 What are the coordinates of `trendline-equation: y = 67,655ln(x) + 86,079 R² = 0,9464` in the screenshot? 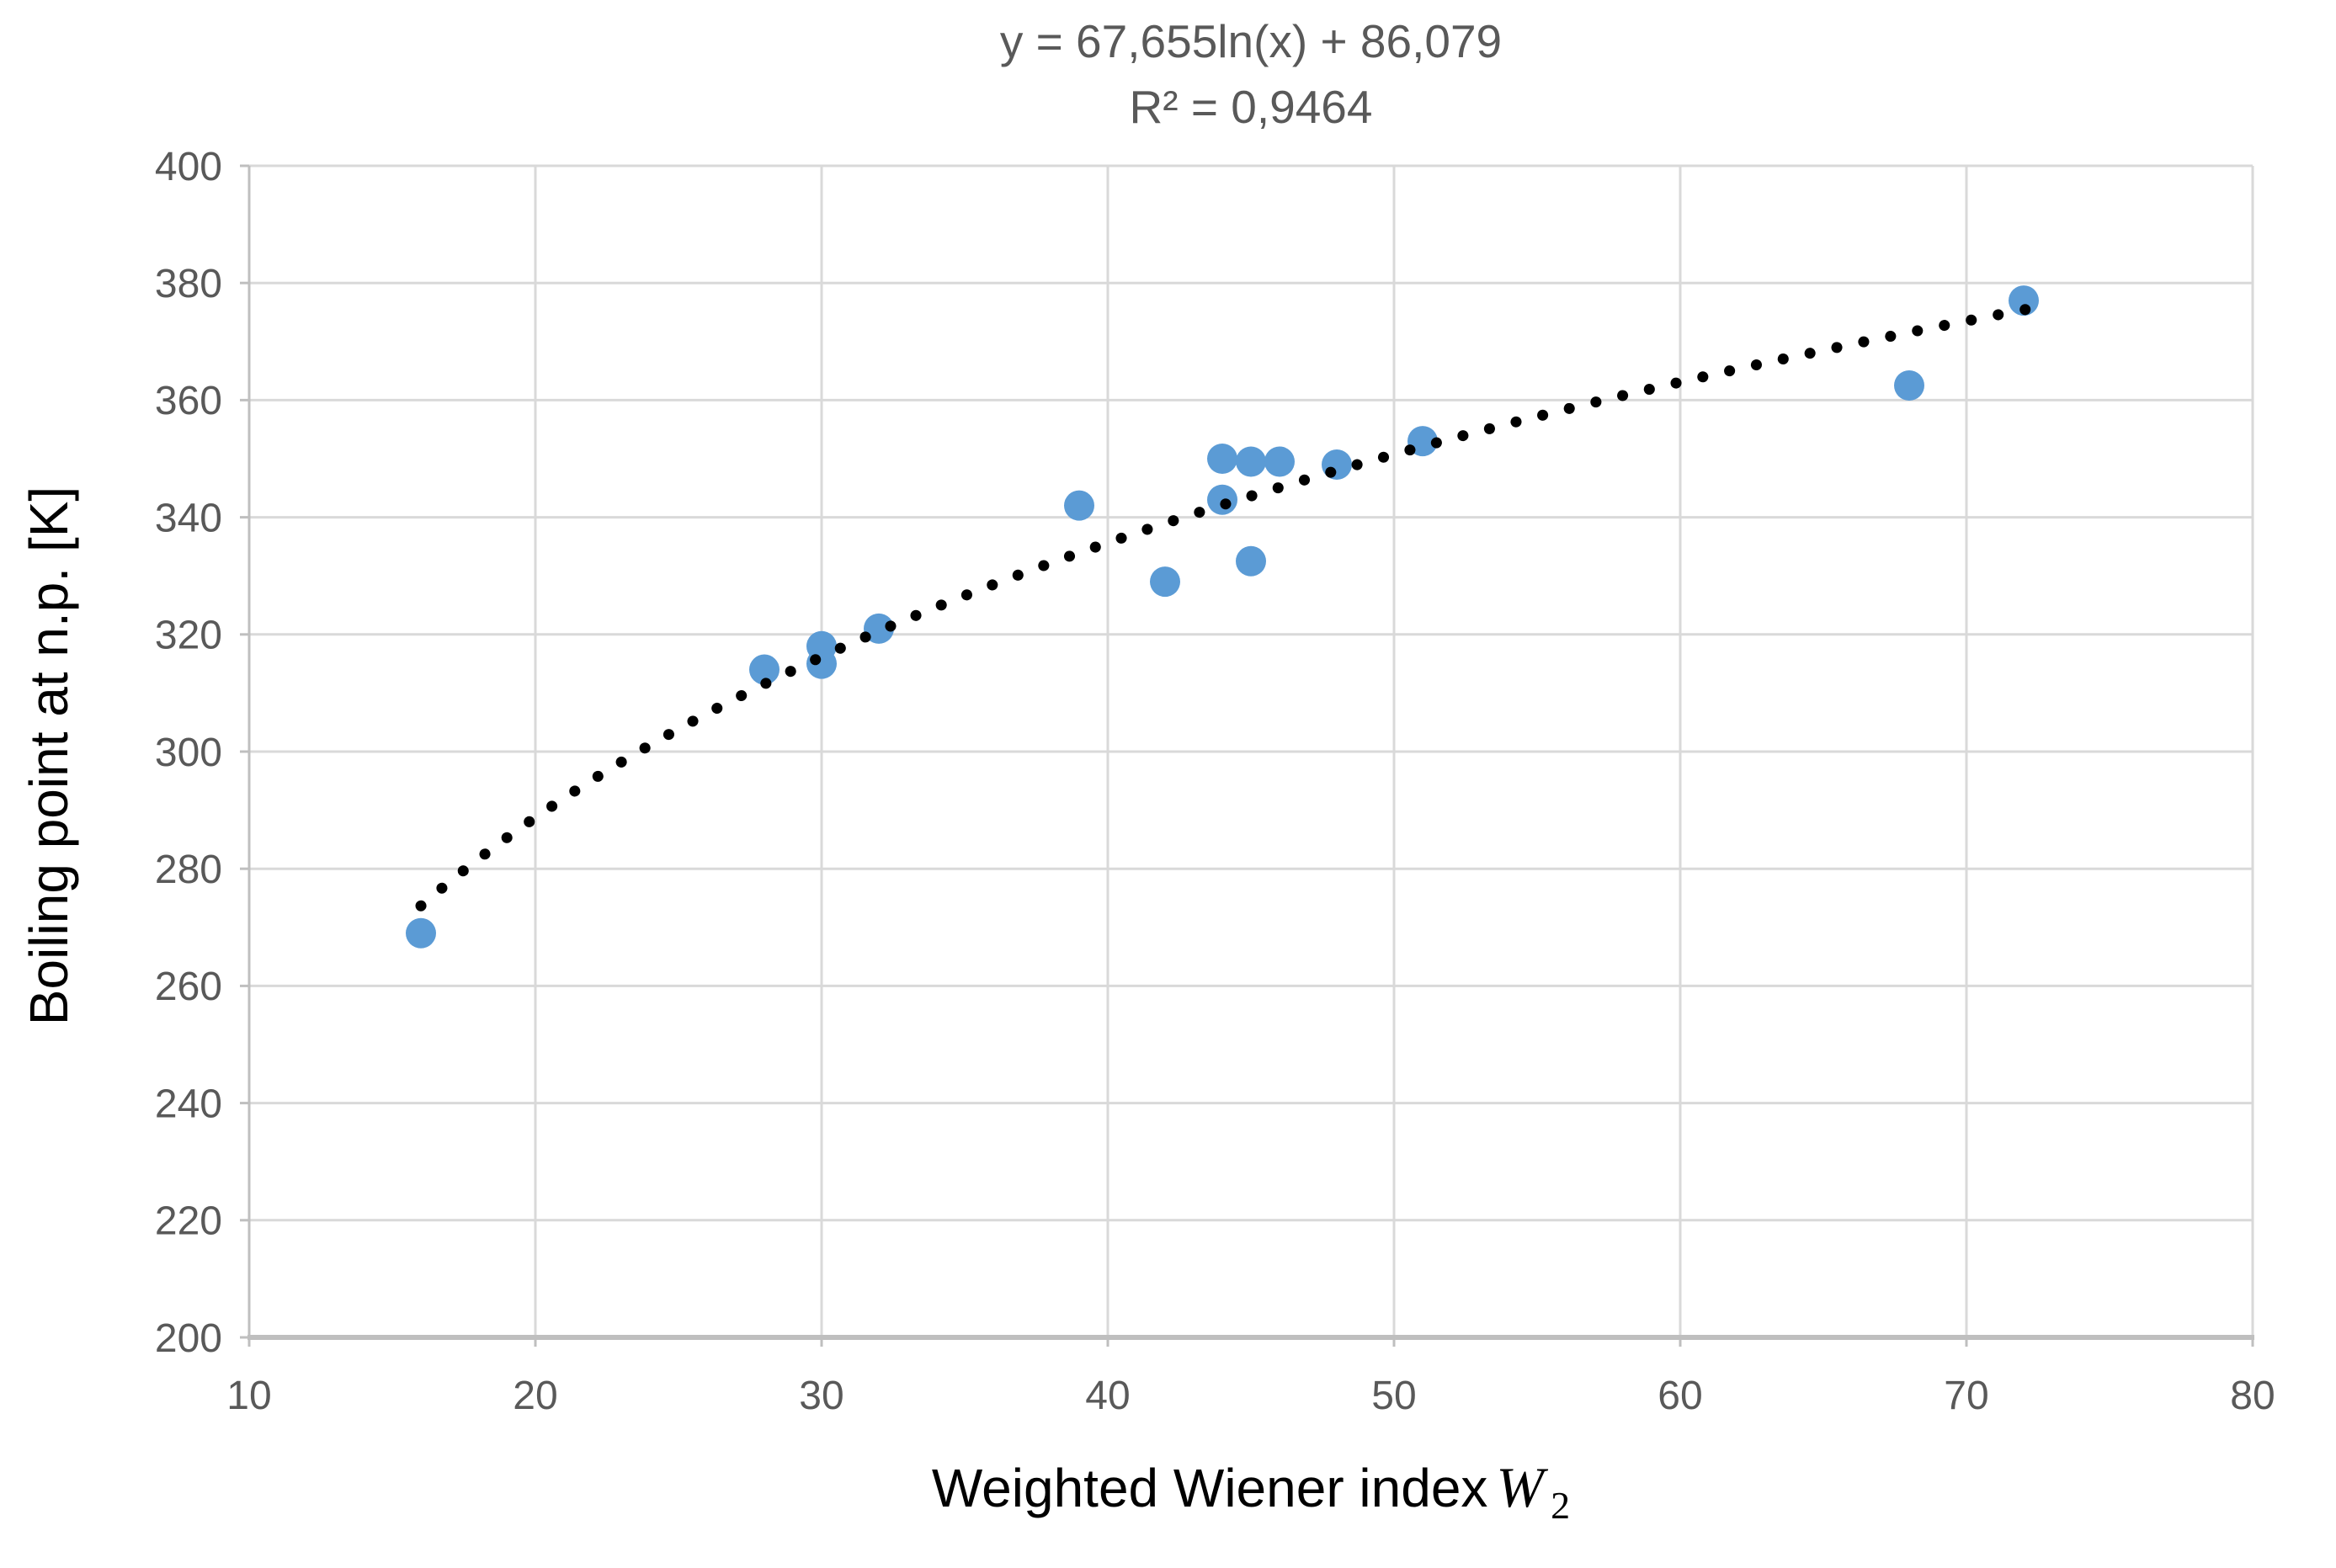 It's located at (1251, 74).